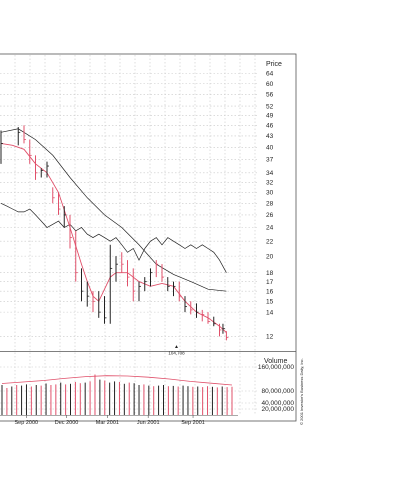  Describe the element at coordinates (276, 367) in the screenshot. I see `volume-tick-label: 160,000,000` at that location.